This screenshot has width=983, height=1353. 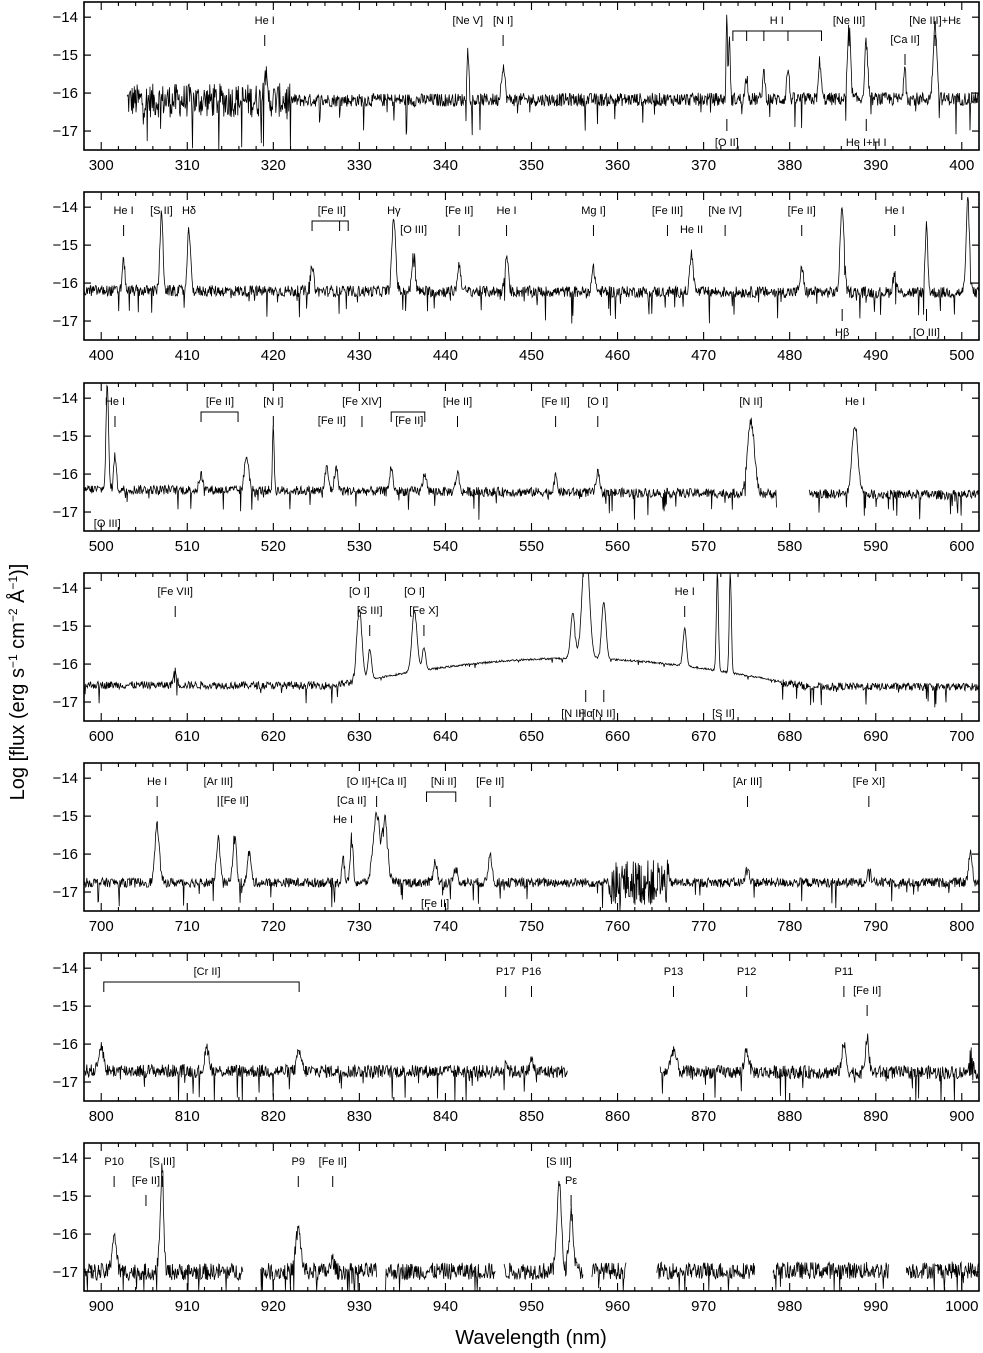 What do you see at coordinates (531, 1306) in the screenshot?
I see `x-tick-label: 950` at bounding box center [531, 1306].